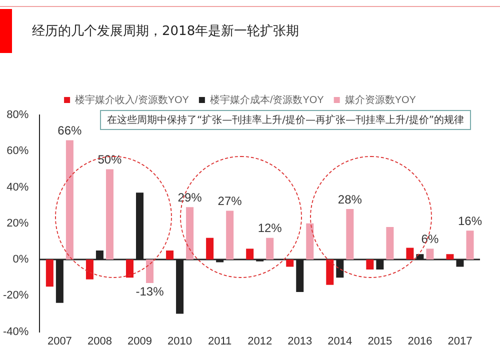 The image size is (500, 362). Describe the element at coordinates (430, 239) in the screenshot. I see `data-label: 6%` at that location.